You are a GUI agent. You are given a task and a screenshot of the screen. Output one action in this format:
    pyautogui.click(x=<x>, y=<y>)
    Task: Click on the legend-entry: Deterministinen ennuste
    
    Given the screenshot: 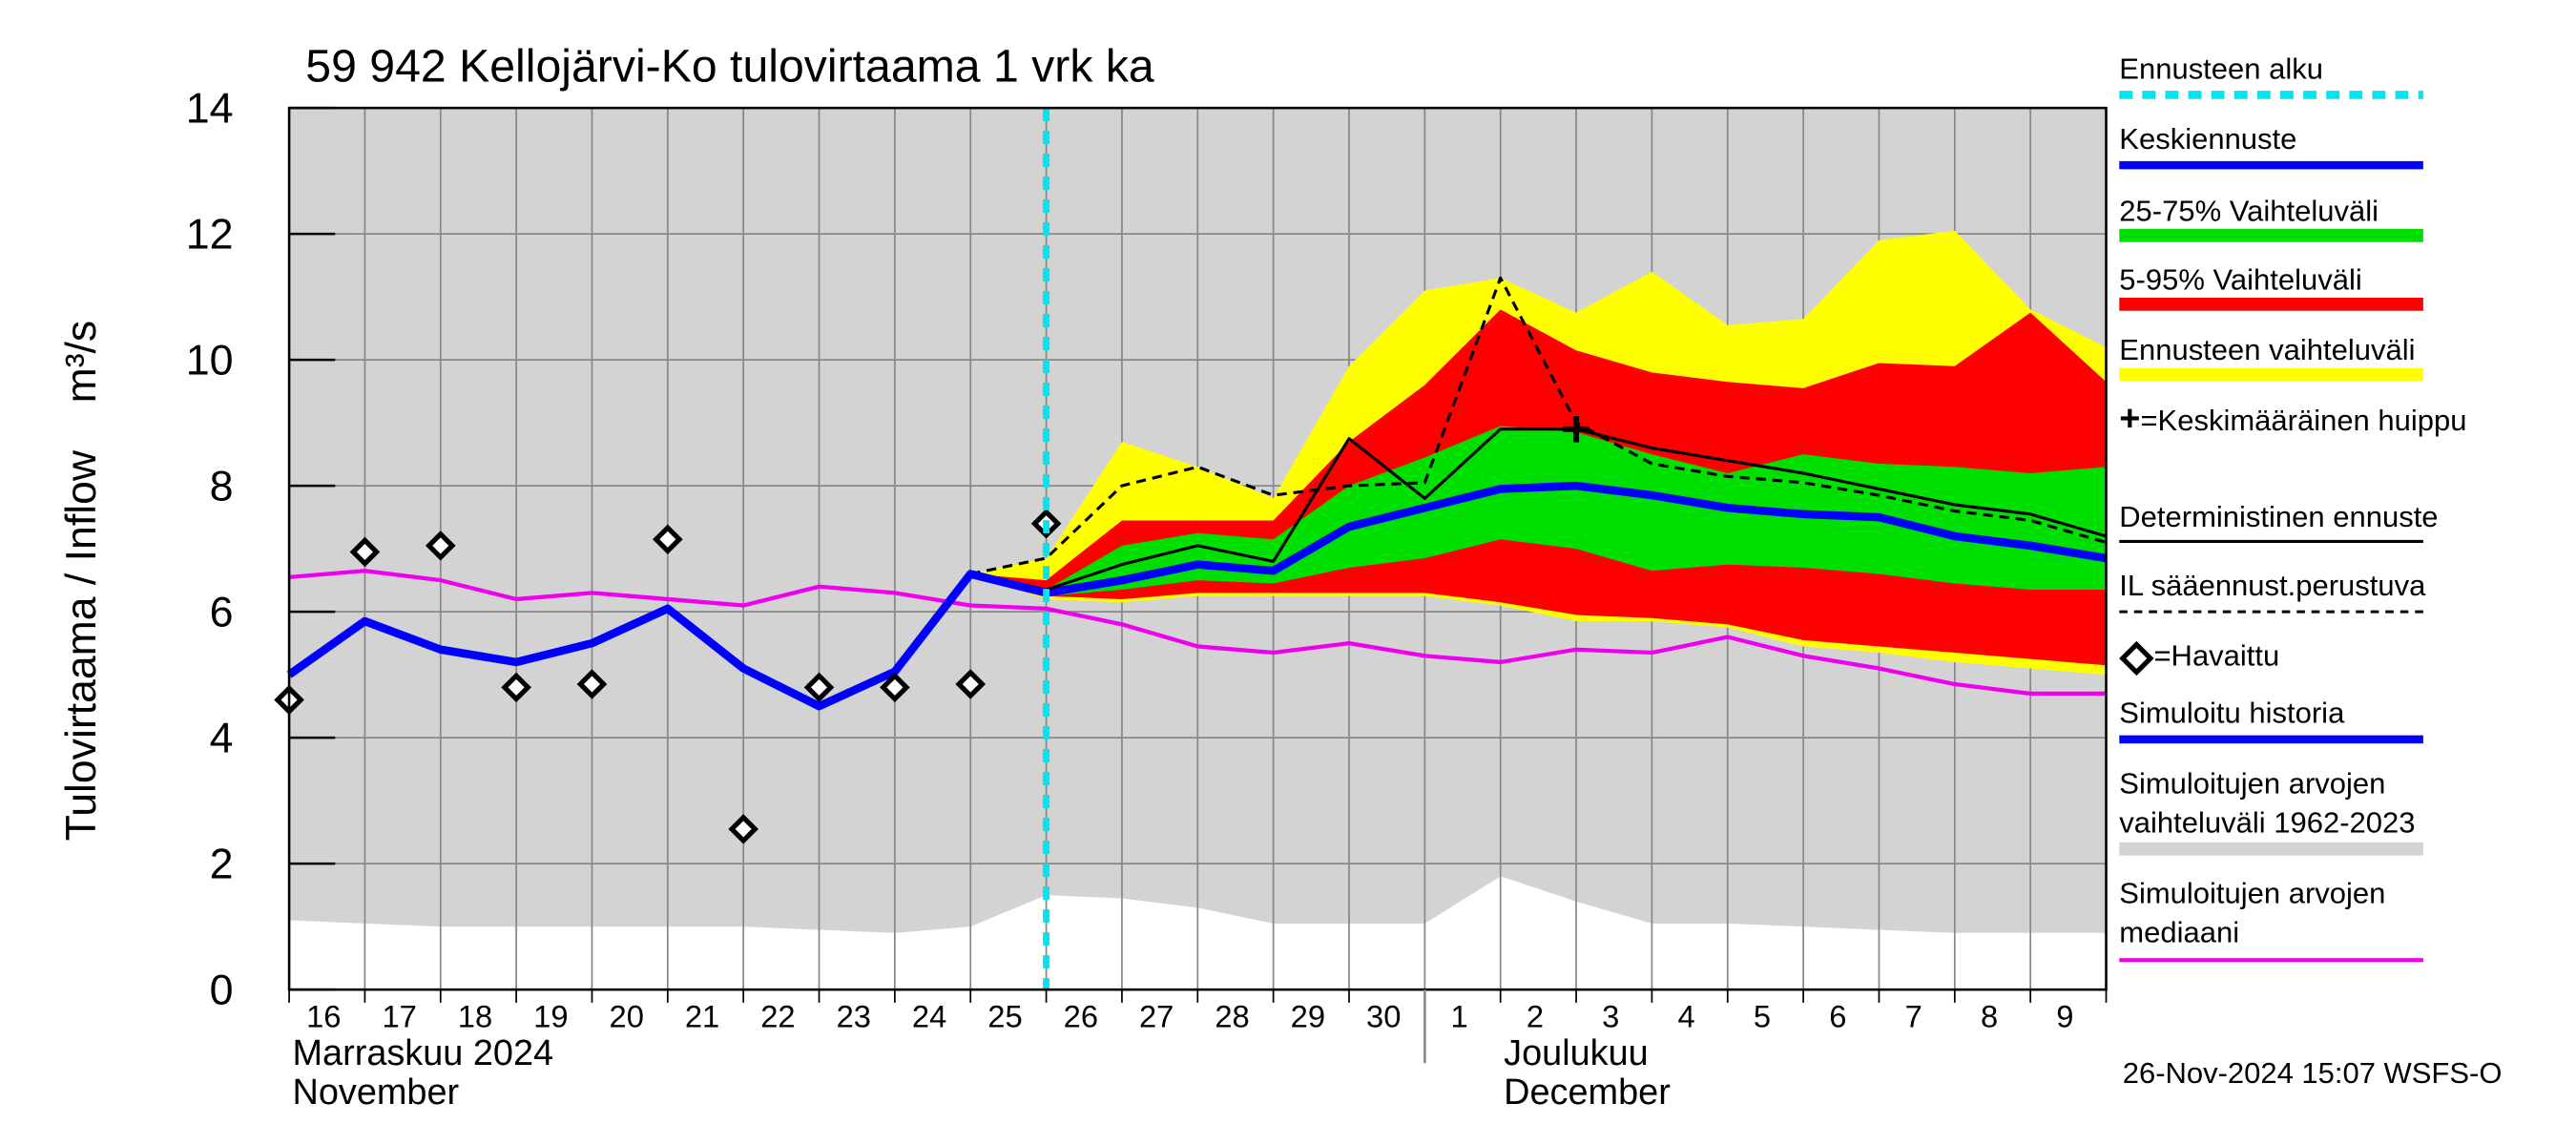 What is the action you would take?
    pyautogui.click(x=2309, y=516)
    